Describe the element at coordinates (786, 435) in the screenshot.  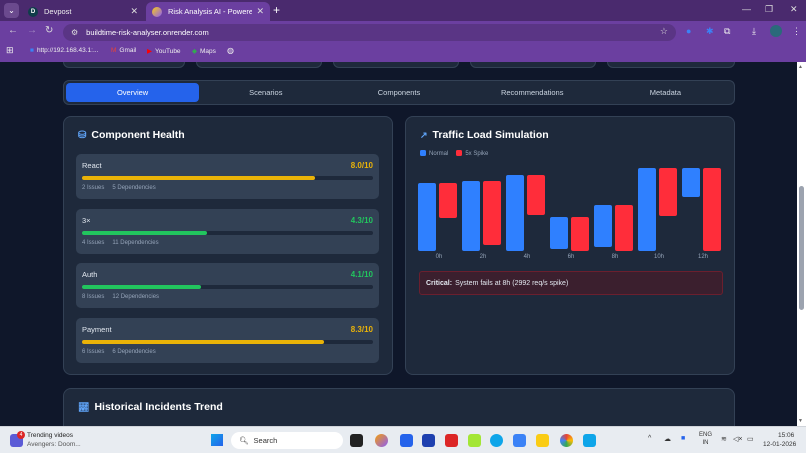
I see `clock-time: 15:06` at that location.